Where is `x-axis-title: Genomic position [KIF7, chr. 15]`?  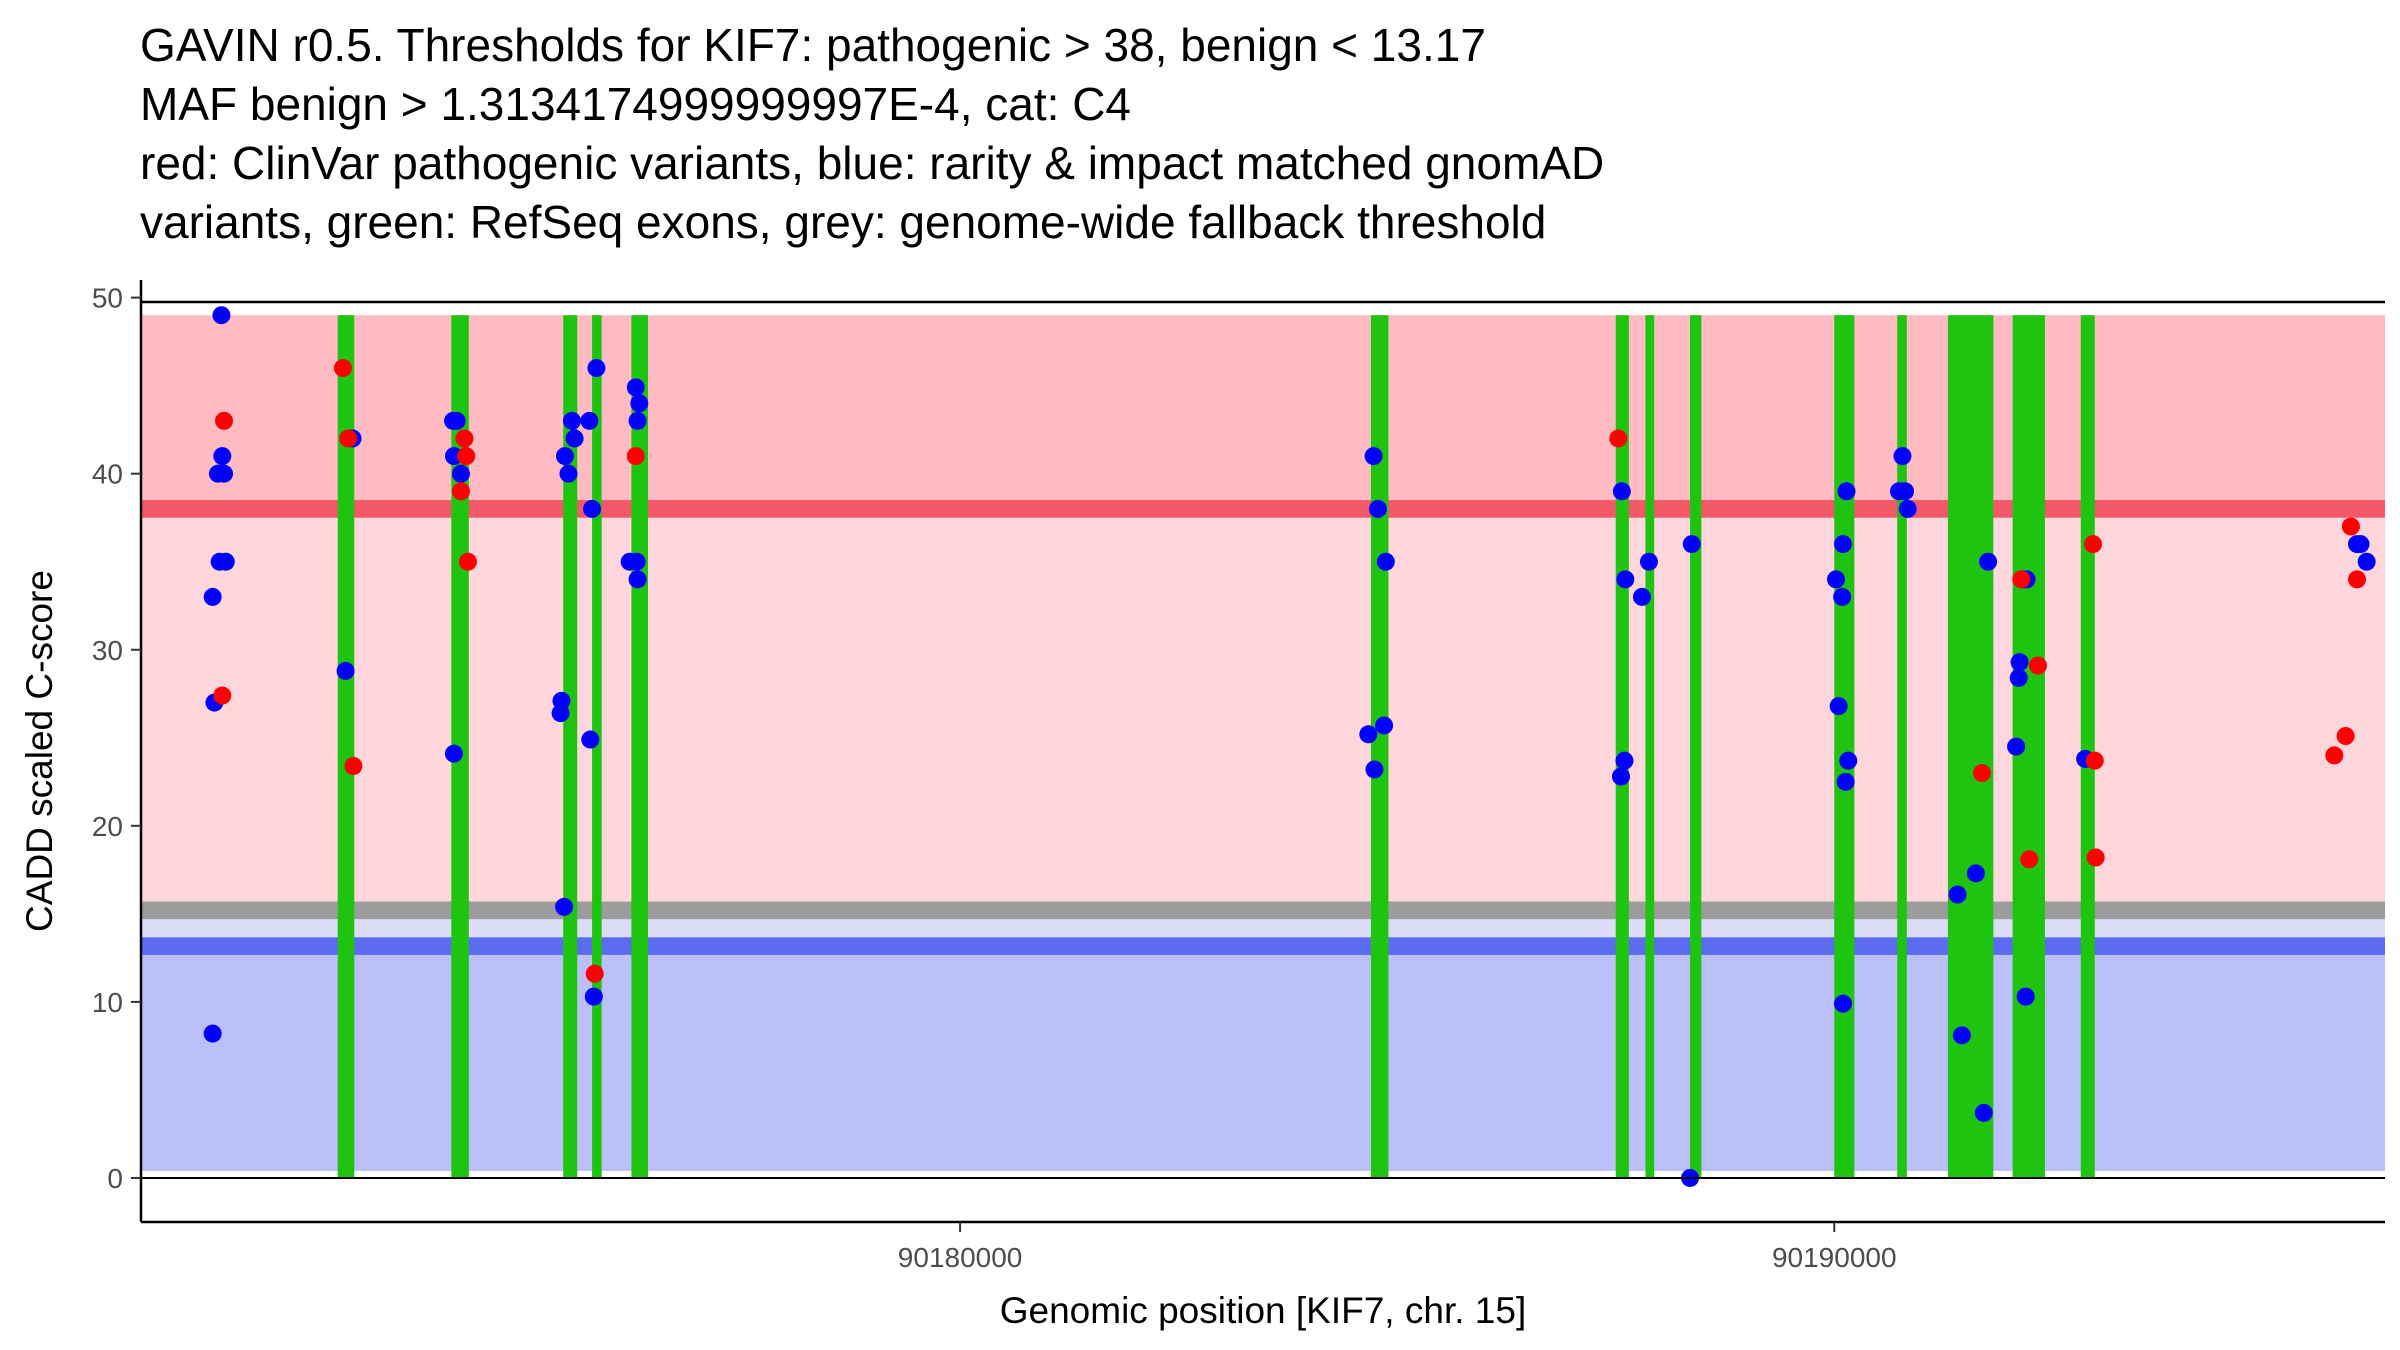 x-axis-title: Genomic position [KIF7, chr. 15] is located at coordinates (1263, 1310).